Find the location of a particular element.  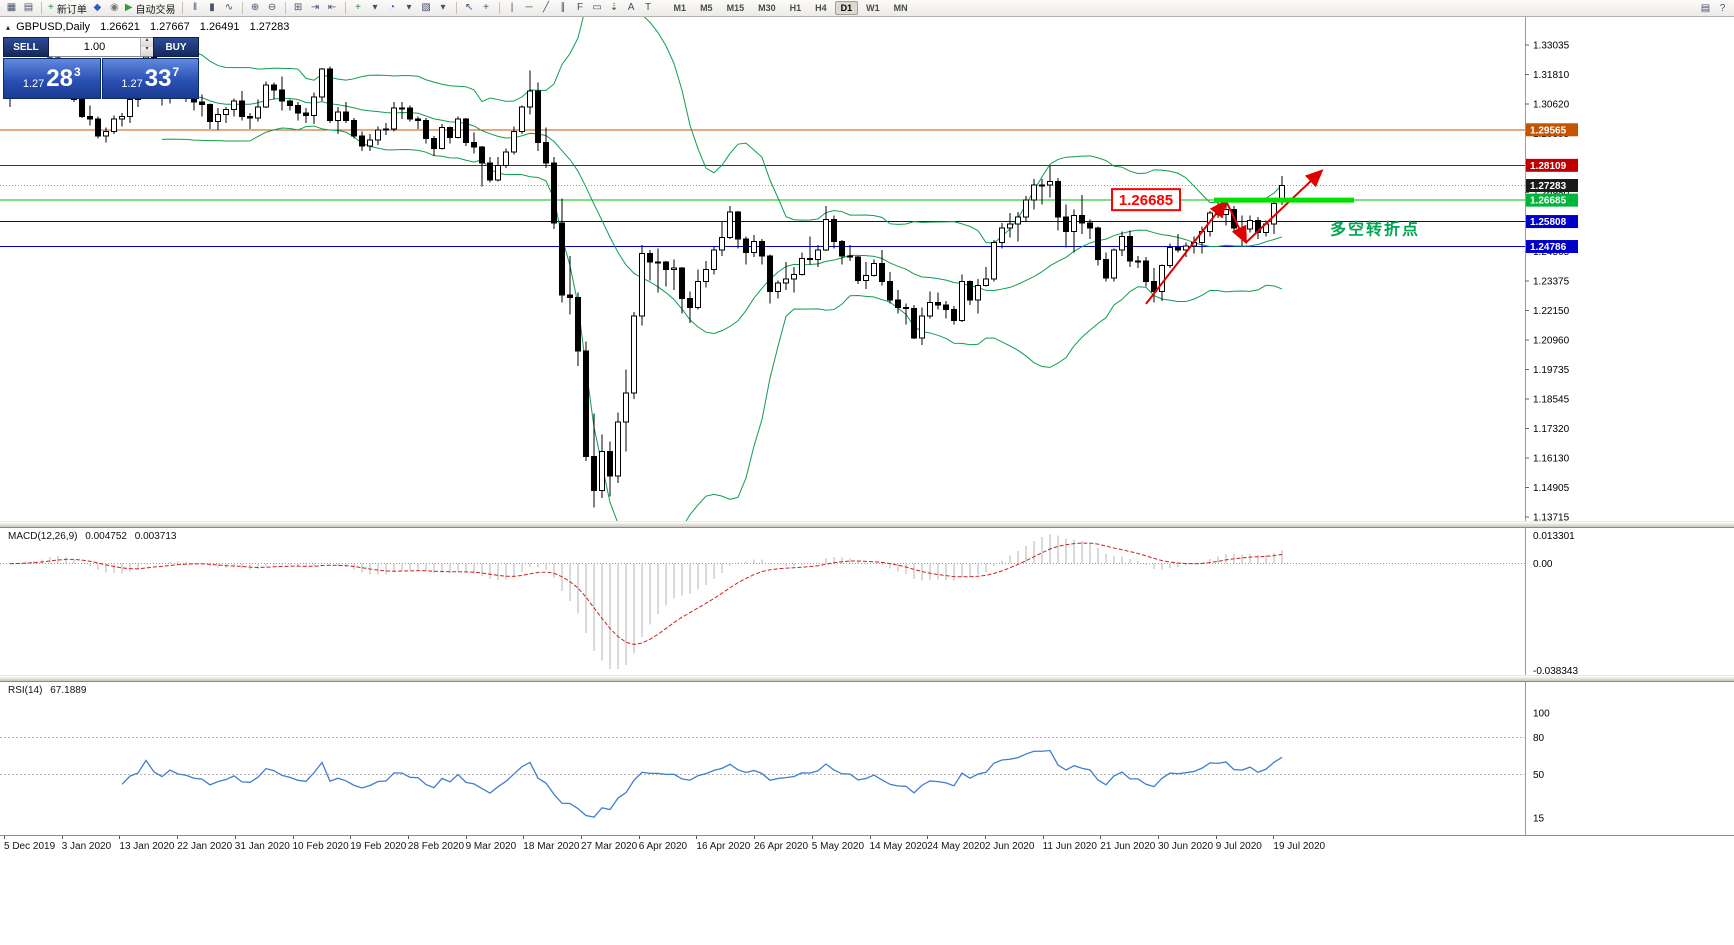

price-alert-text: 1.26685 is located at coordinates (1146, 200).